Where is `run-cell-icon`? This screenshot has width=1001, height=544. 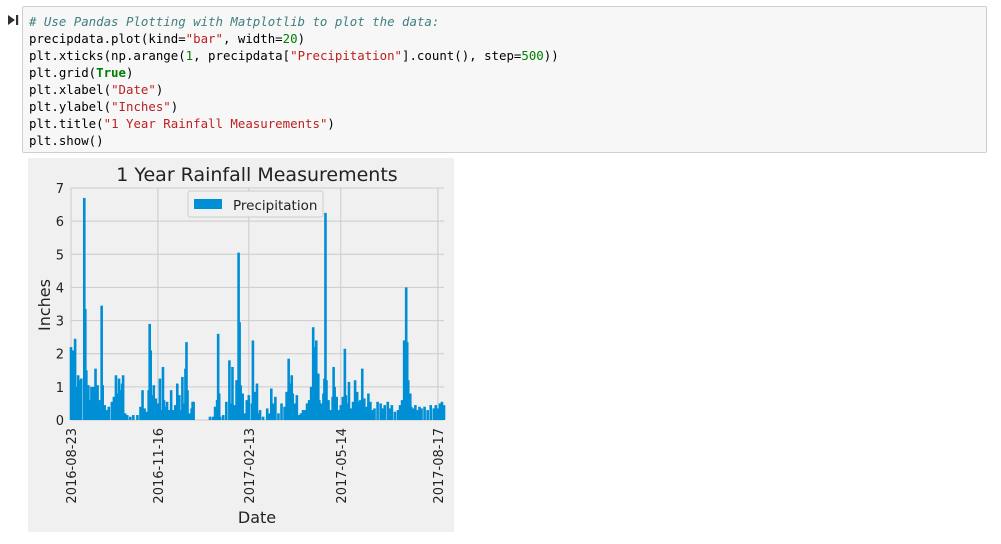
run-cell-icon is located at coordinates (14, 20).